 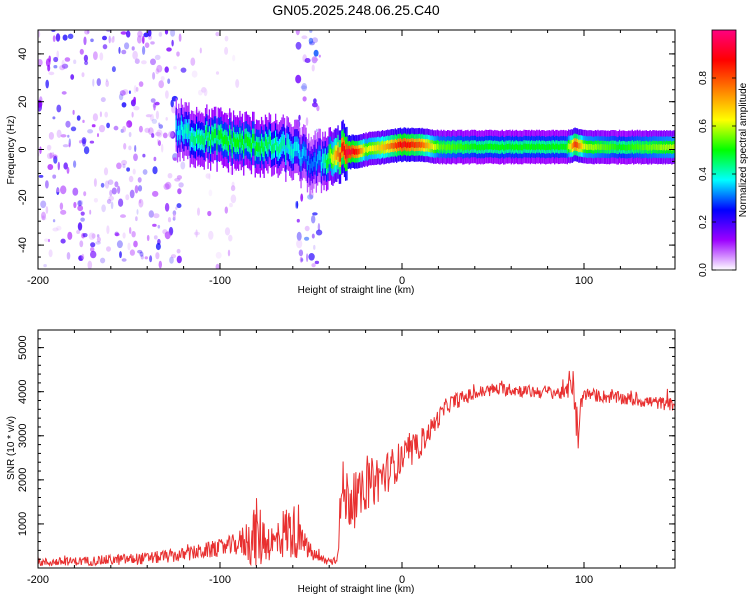 I want to click on y-tick-label: 4000, so click(x=23, y=391).